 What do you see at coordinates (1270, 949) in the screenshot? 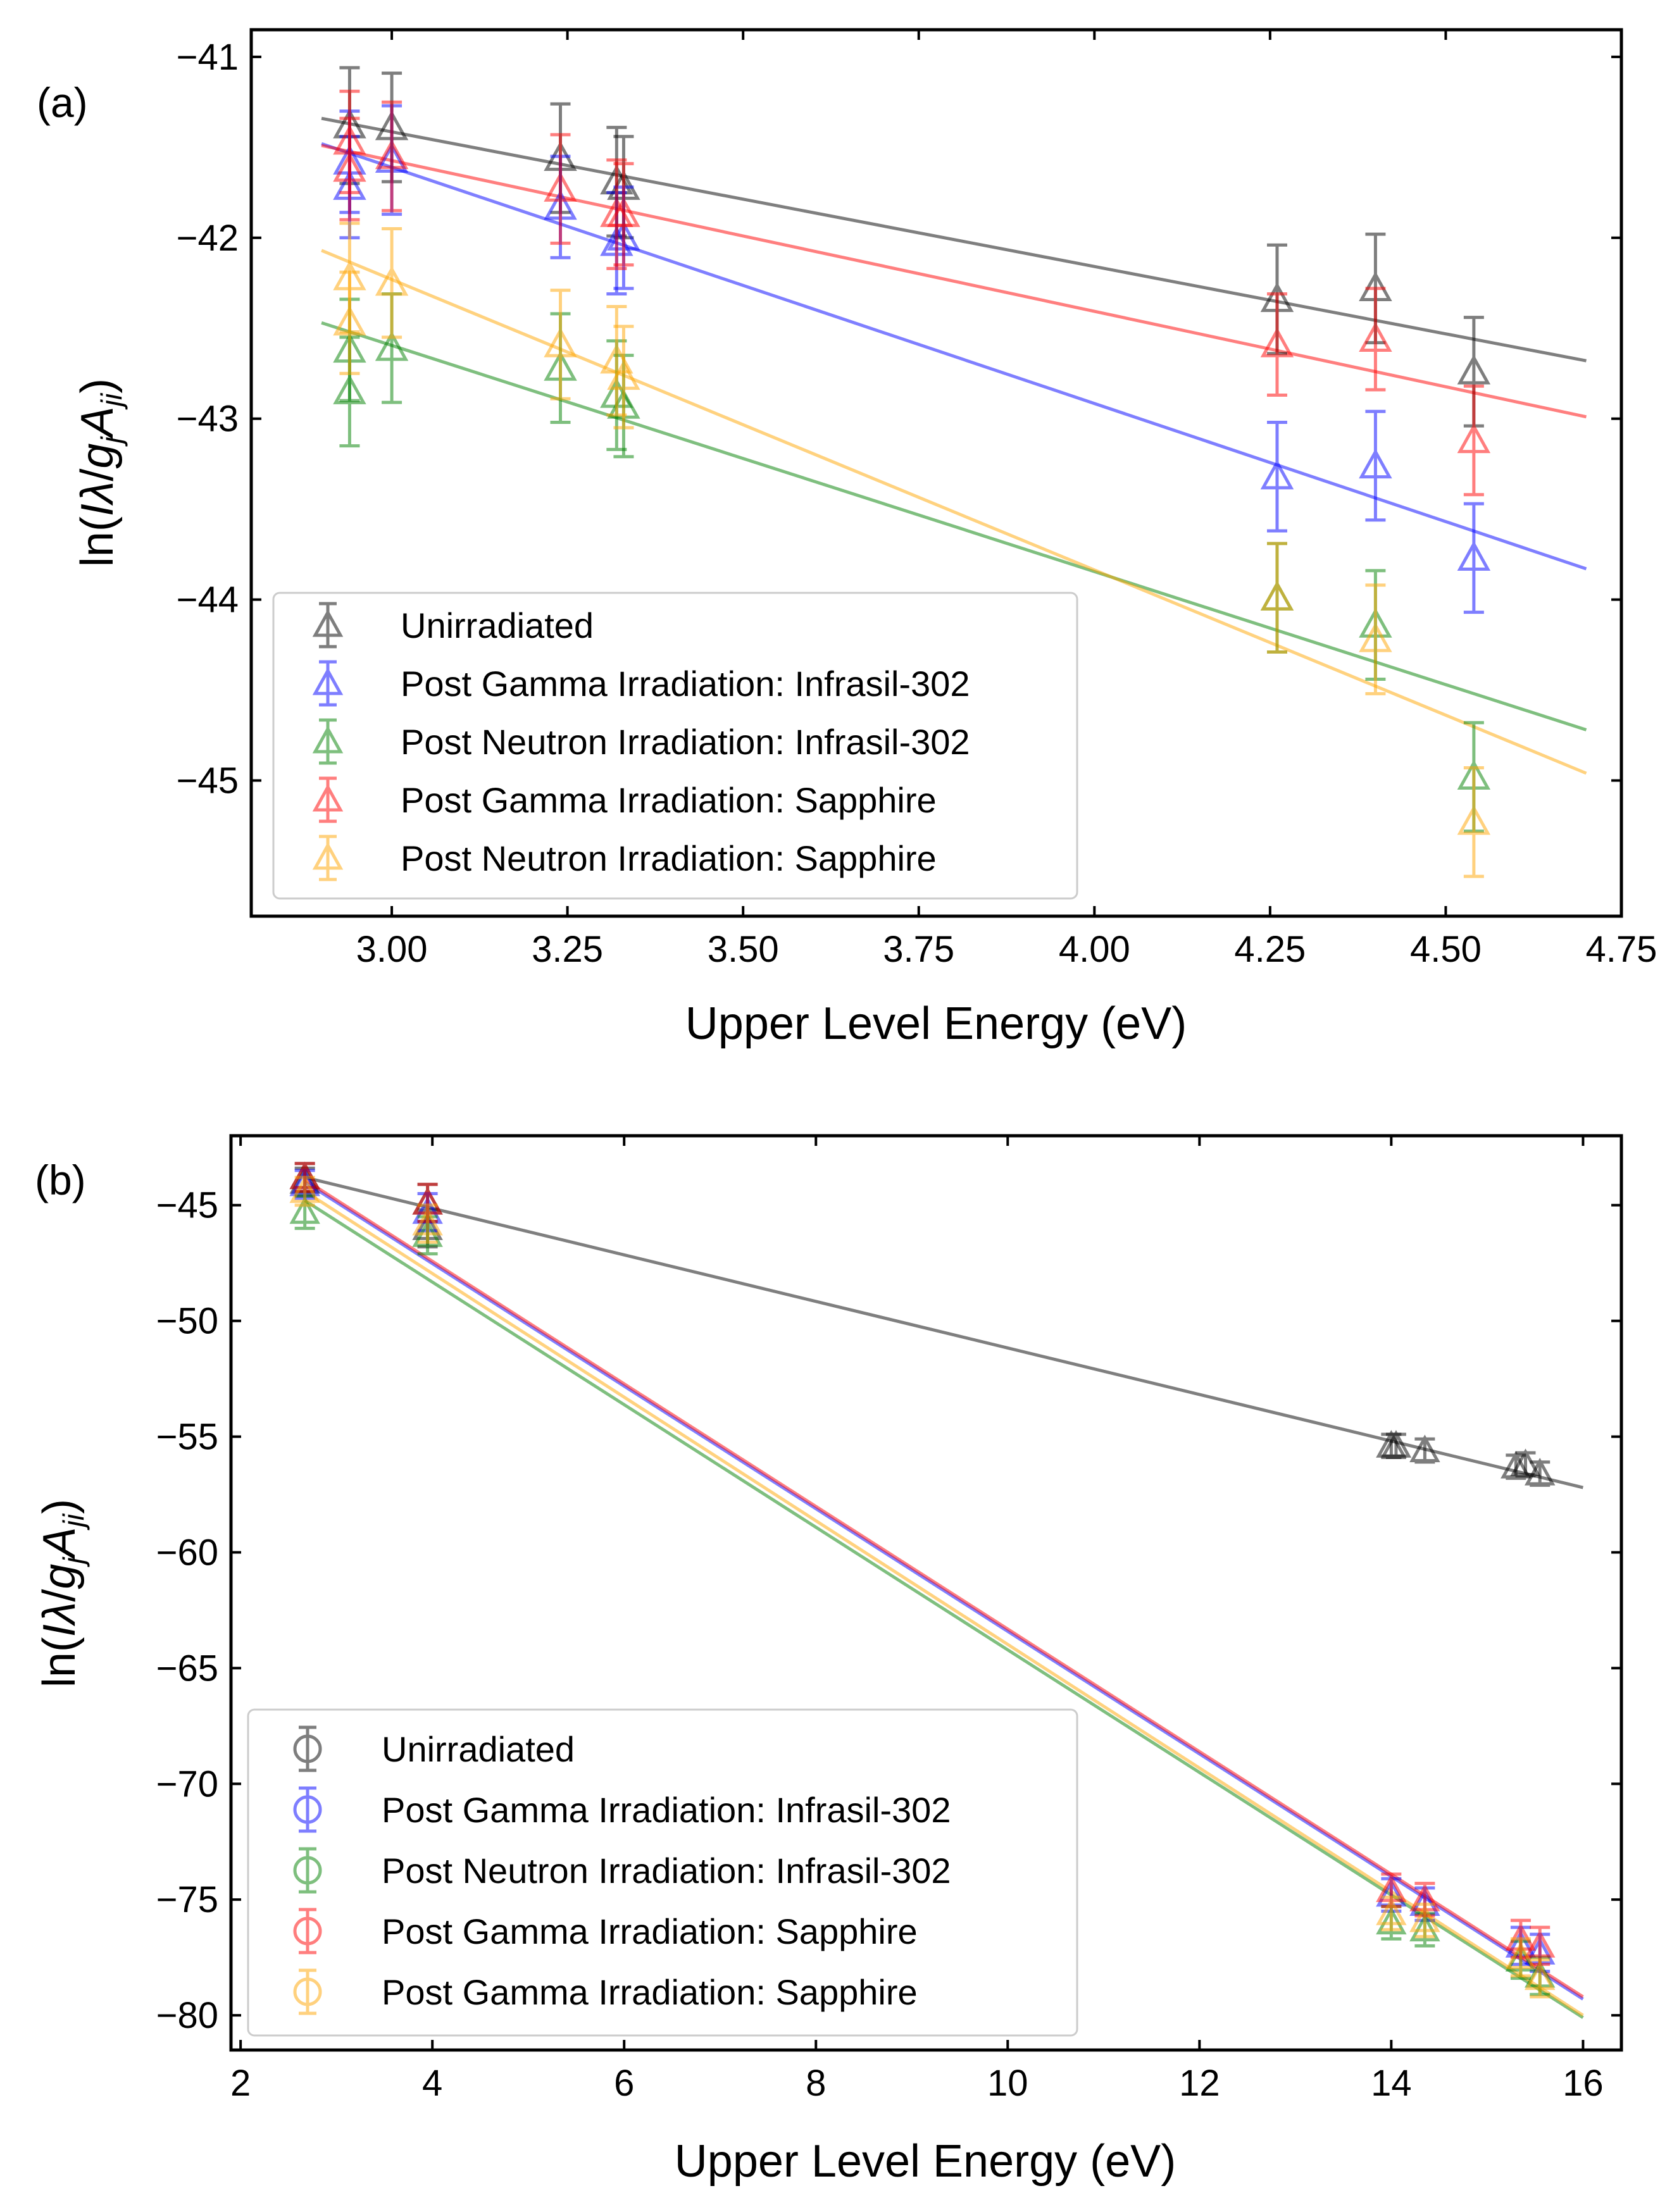
I see `x-tick-label: 4.25` at bounding box center [1270, 949].